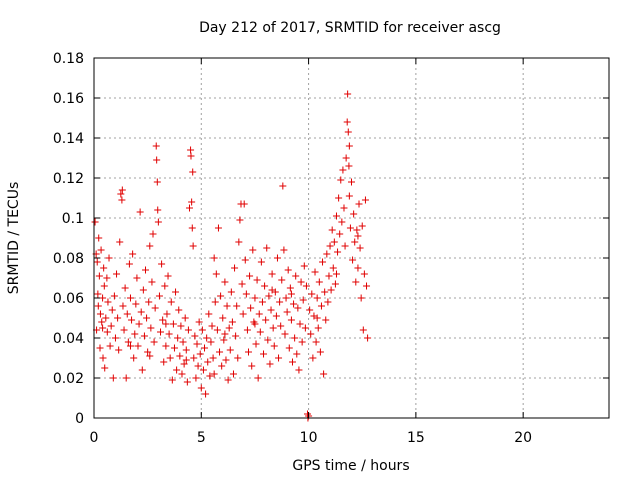 Image resolution: width=640 pixels, height=480 pixels. What do you see at coordinates (68, 339) in the screenshot?
I see `y-tick-label: 0.04` at bounding box center [68, 339].